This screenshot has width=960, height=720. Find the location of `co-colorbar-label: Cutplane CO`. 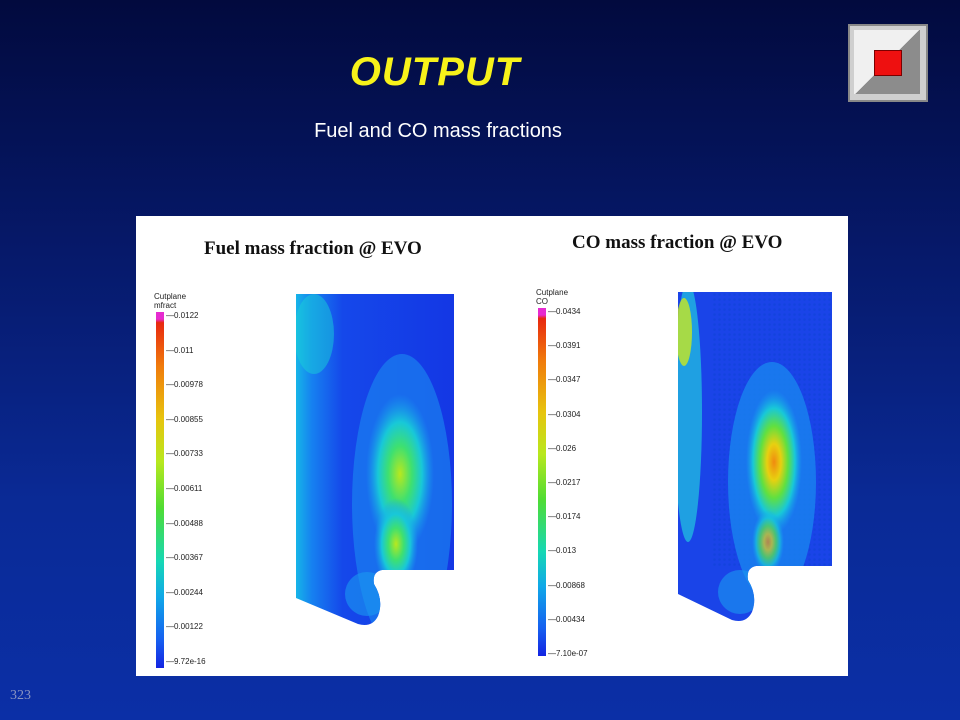

co-colorbar-label: Cutplane CO is located at coordinates (552, 297).